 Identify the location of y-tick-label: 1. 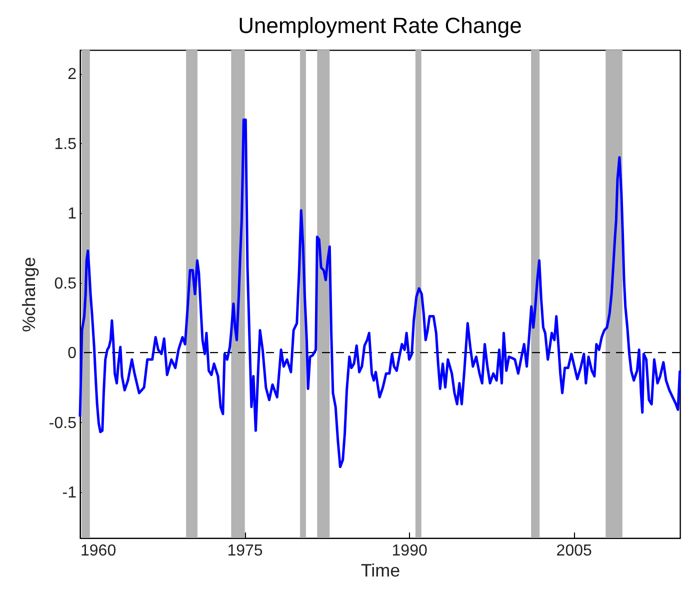
(72, 214).